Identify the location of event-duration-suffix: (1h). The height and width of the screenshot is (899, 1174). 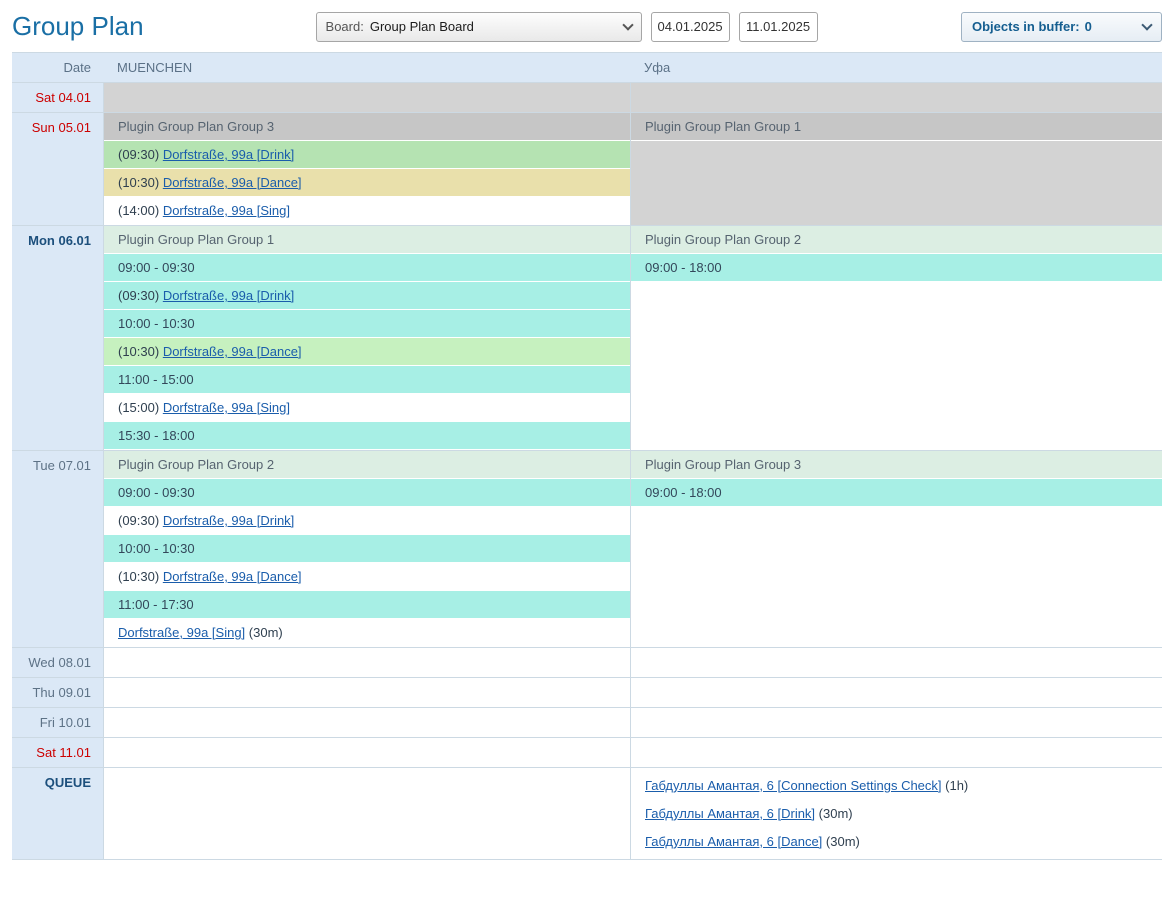
(955, 785).